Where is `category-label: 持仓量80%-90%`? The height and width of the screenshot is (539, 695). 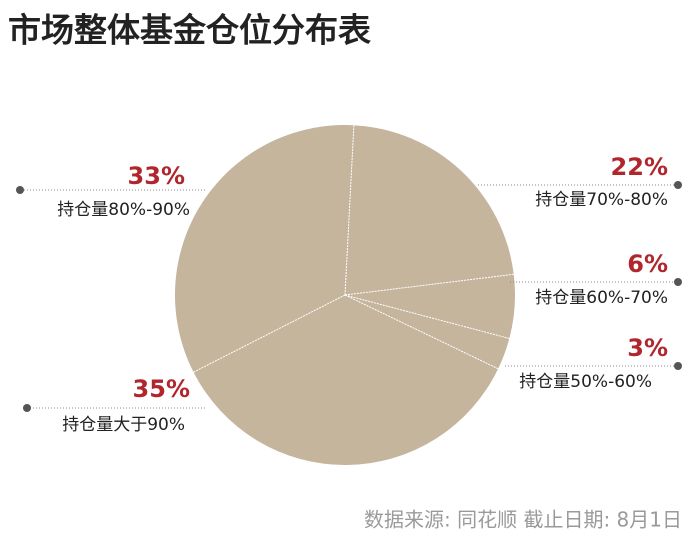
category-label: 持仓量80%-90% is located at coordinates (123, 210).